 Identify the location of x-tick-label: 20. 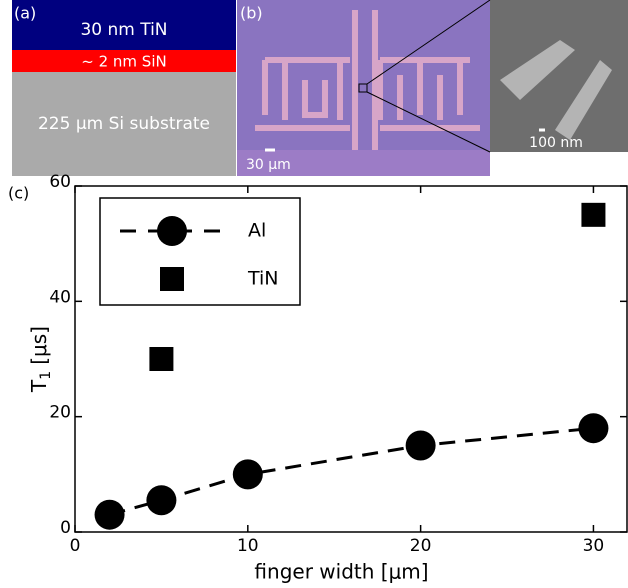
(421, 546).